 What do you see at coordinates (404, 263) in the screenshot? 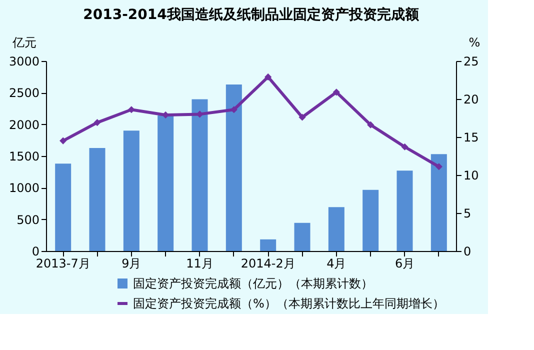
I see `x-tick-label: 6月` at bounding box center [404, 263].